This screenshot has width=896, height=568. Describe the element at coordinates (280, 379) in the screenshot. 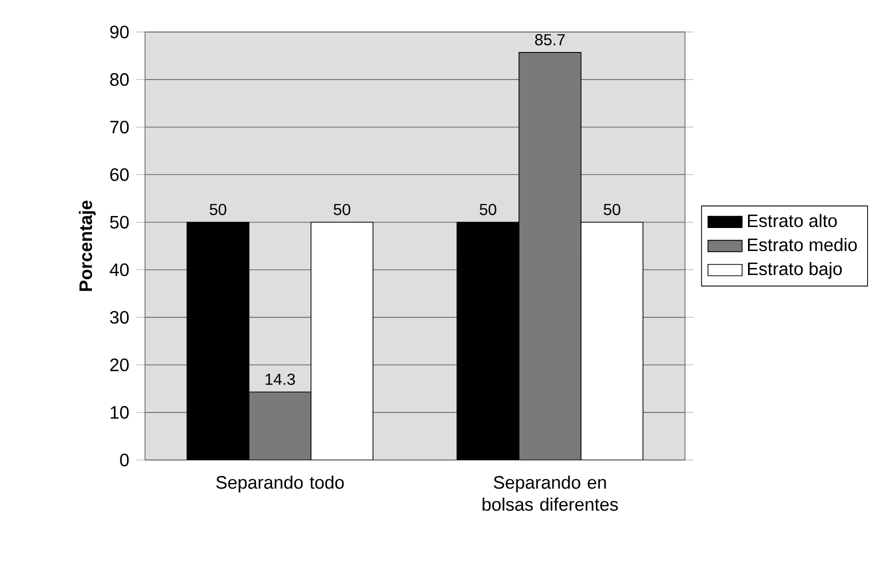

I see `data-label: 14.3` at that location.